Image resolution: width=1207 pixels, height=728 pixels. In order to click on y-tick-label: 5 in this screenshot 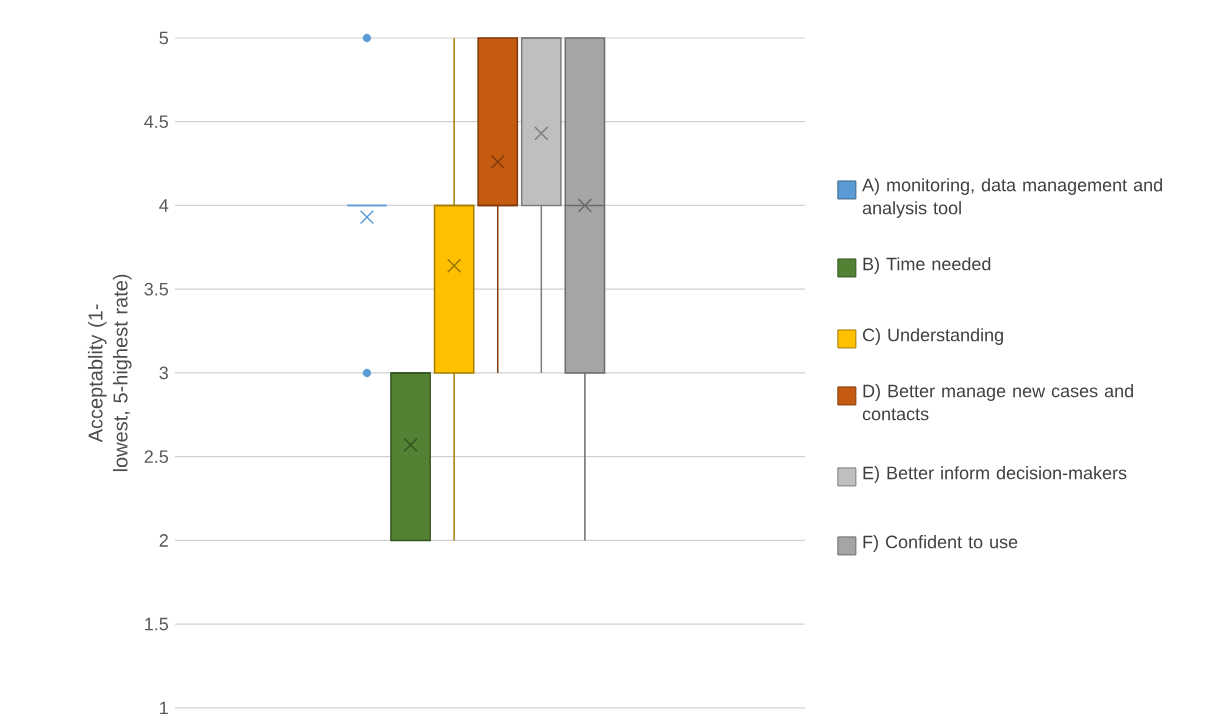, I will do `click(164, 38)`.